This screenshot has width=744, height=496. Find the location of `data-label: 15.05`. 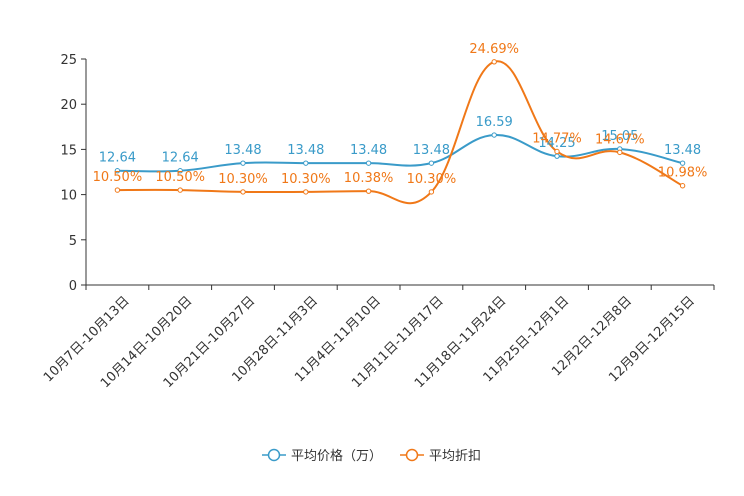

data-label: 15.05 is located at coordinates (619, 136).